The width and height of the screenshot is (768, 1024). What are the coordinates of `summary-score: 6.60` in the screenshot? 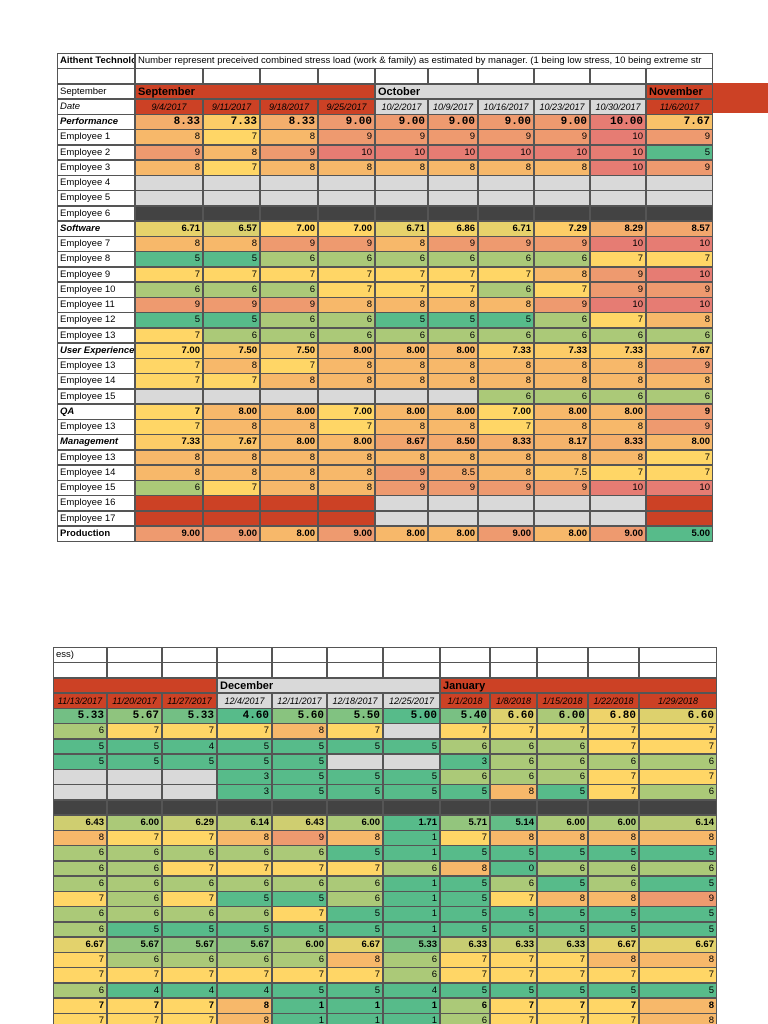 It's located at (513, 716).